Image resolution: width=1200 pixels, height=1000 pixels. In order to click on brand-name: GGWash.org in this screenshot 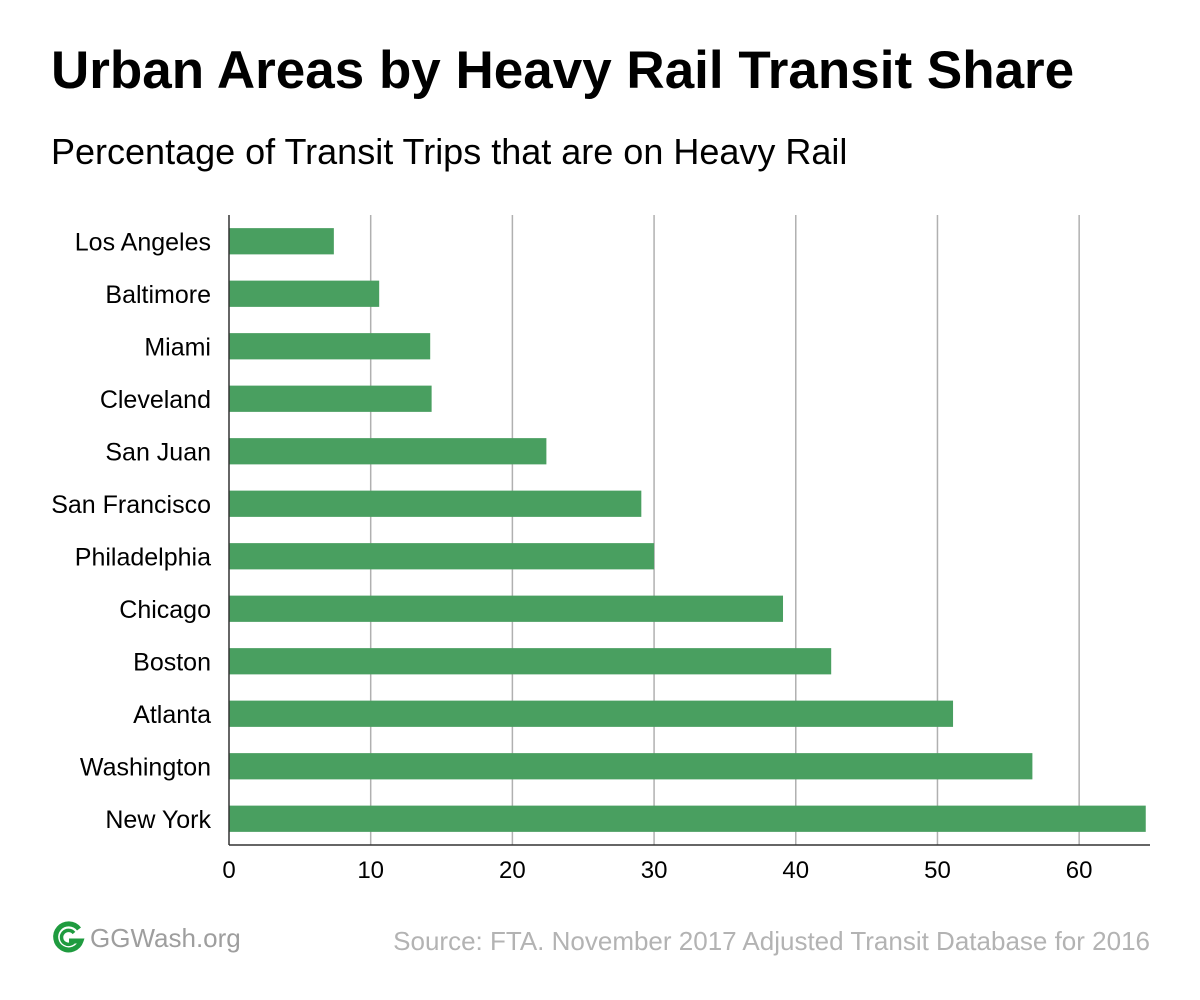, I will do `click(165, 937)`.